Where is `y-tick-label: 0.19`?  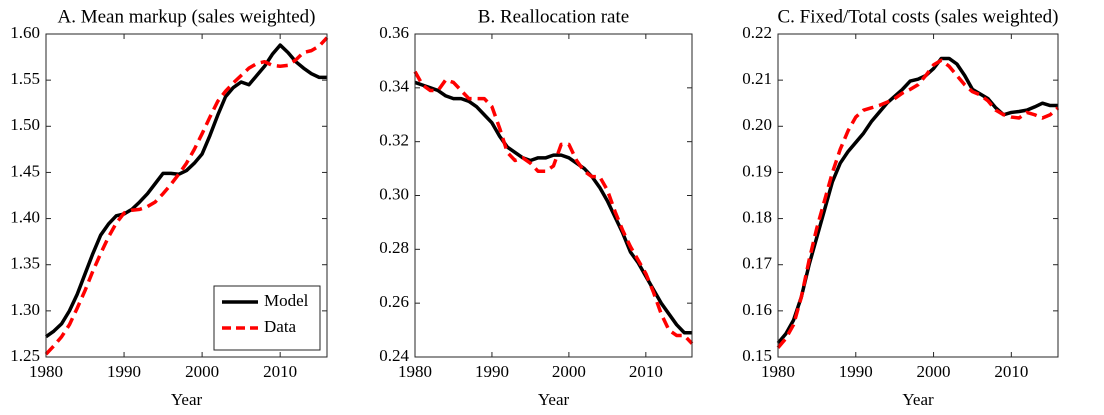 y-tick-label: 0.19 is located at coordinates (757, 170).